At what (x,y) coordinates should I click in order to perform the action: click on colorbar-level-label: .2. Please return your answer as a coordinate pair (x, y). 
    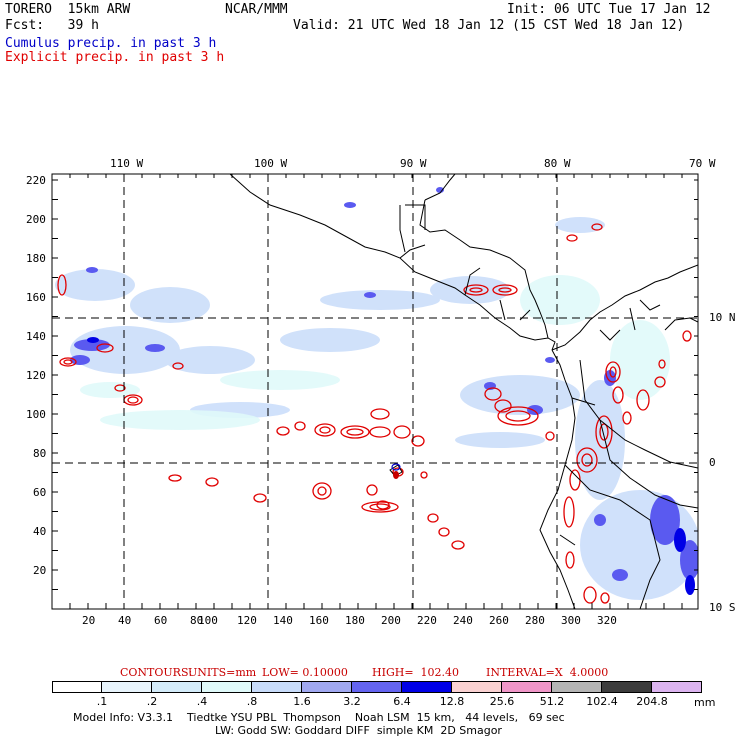
    Looking at the image, I should click on (152, 701).